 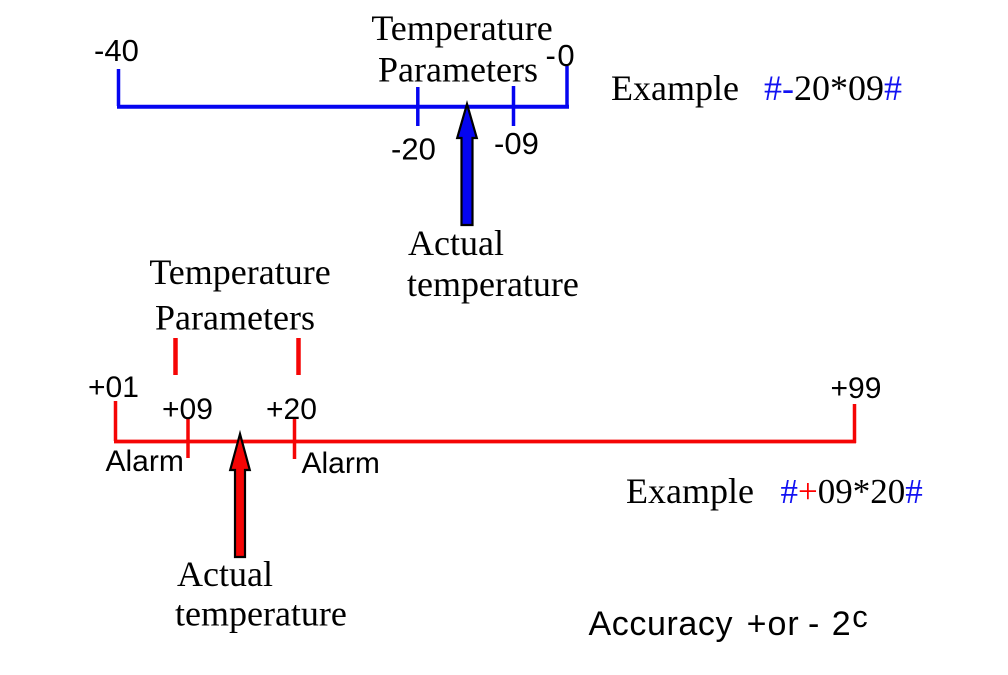 What do you see at coordinates (413, 149) in the screenshot?
I see `svg-text: -20` at bounding box center [413, 149].